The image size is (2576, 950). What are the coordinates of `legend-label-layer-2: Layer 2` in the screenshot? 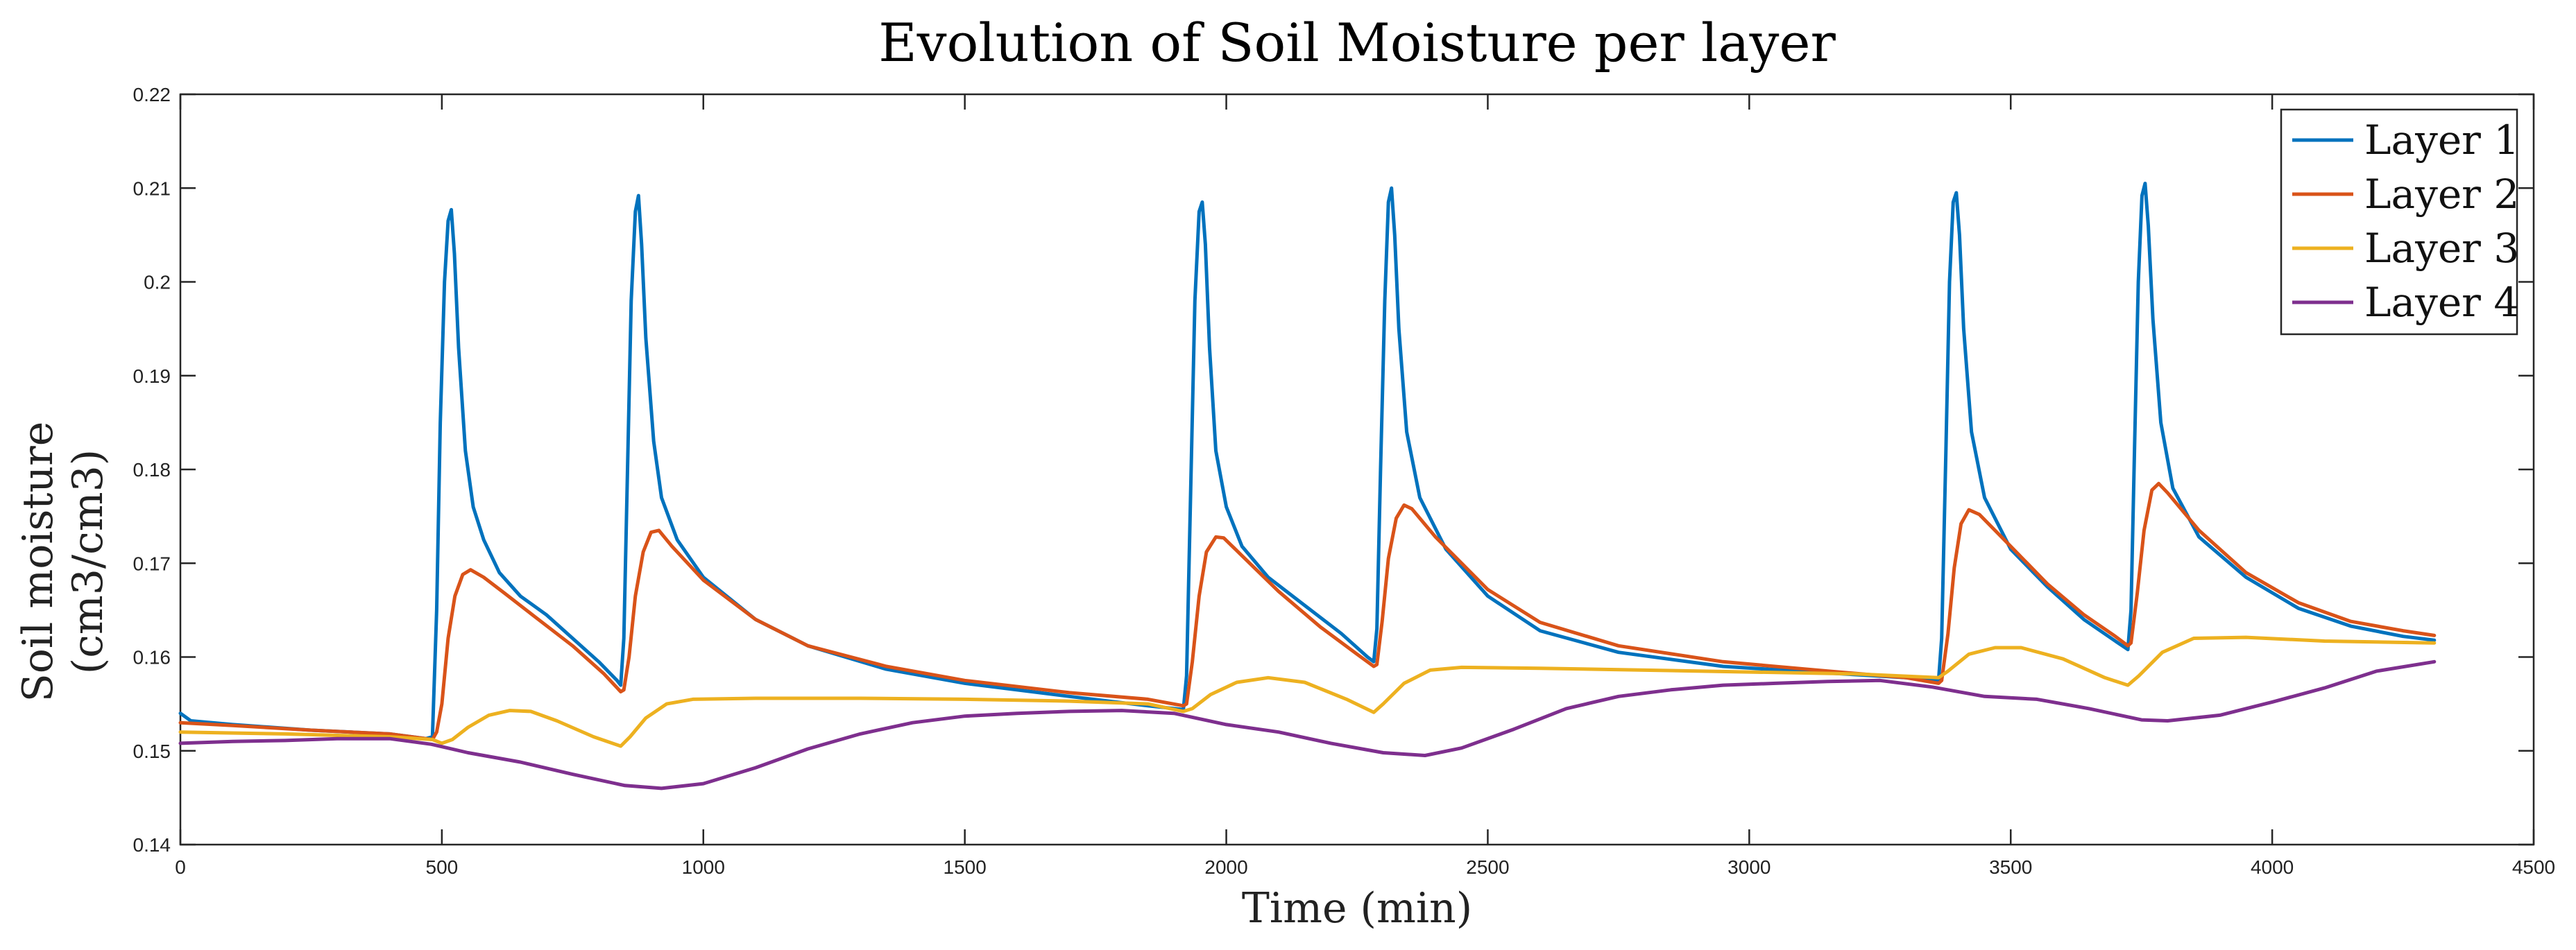 It's located at (2441, 194).